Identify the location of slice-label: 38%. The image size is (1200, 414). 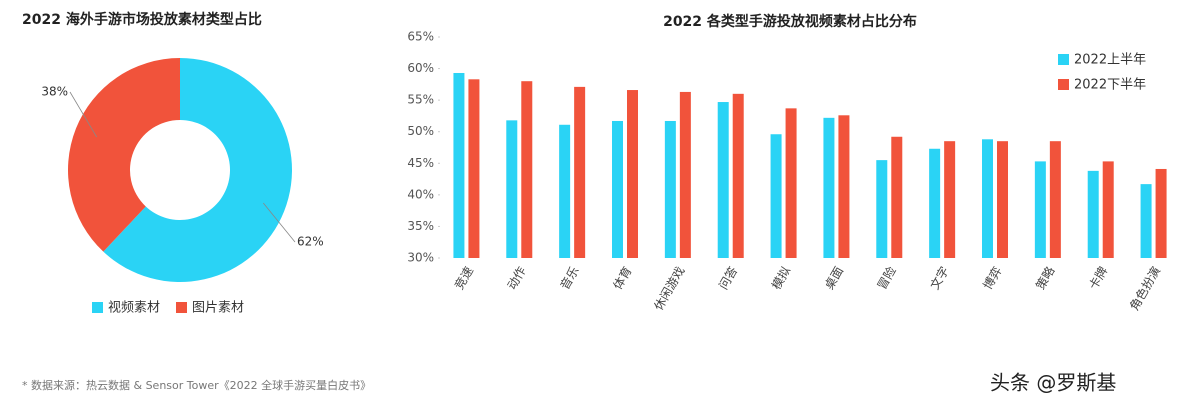
(54, 92).